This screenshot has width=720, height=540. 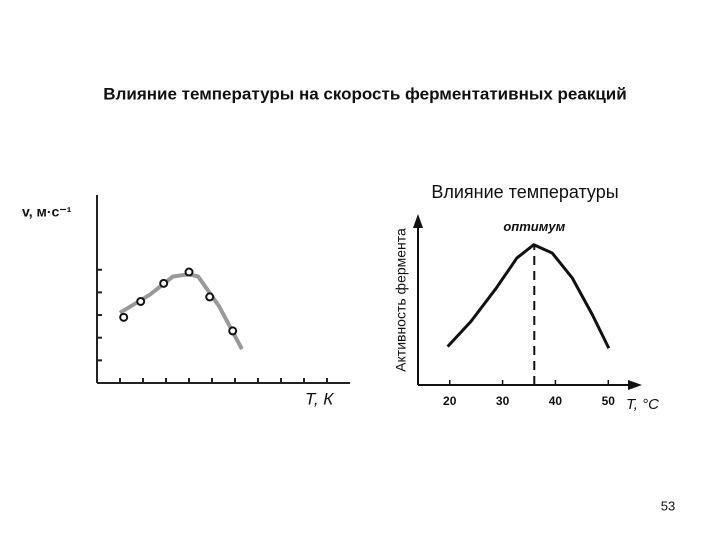 What do you see at coordinates (642, 404) in the screenshot?
I see `x-axis-label: T, °C` at bounding box center [642, 404].